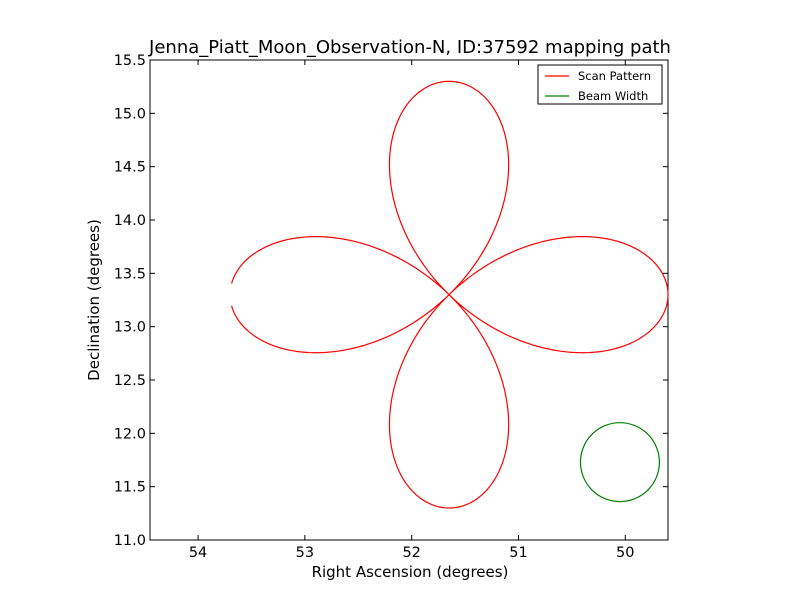  I want to click on y-tick-label: 11.5, so click(130, 488).